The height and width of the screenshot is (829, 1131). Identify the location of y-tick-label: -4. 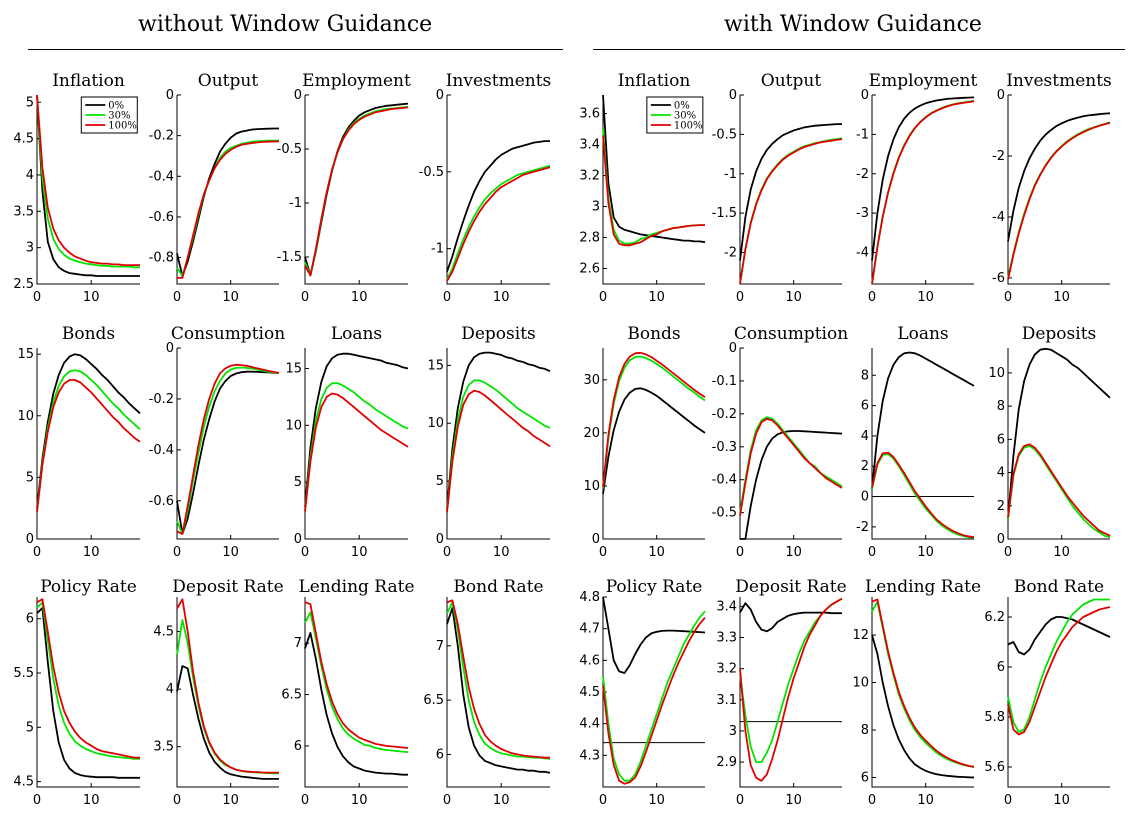
(862, 253).